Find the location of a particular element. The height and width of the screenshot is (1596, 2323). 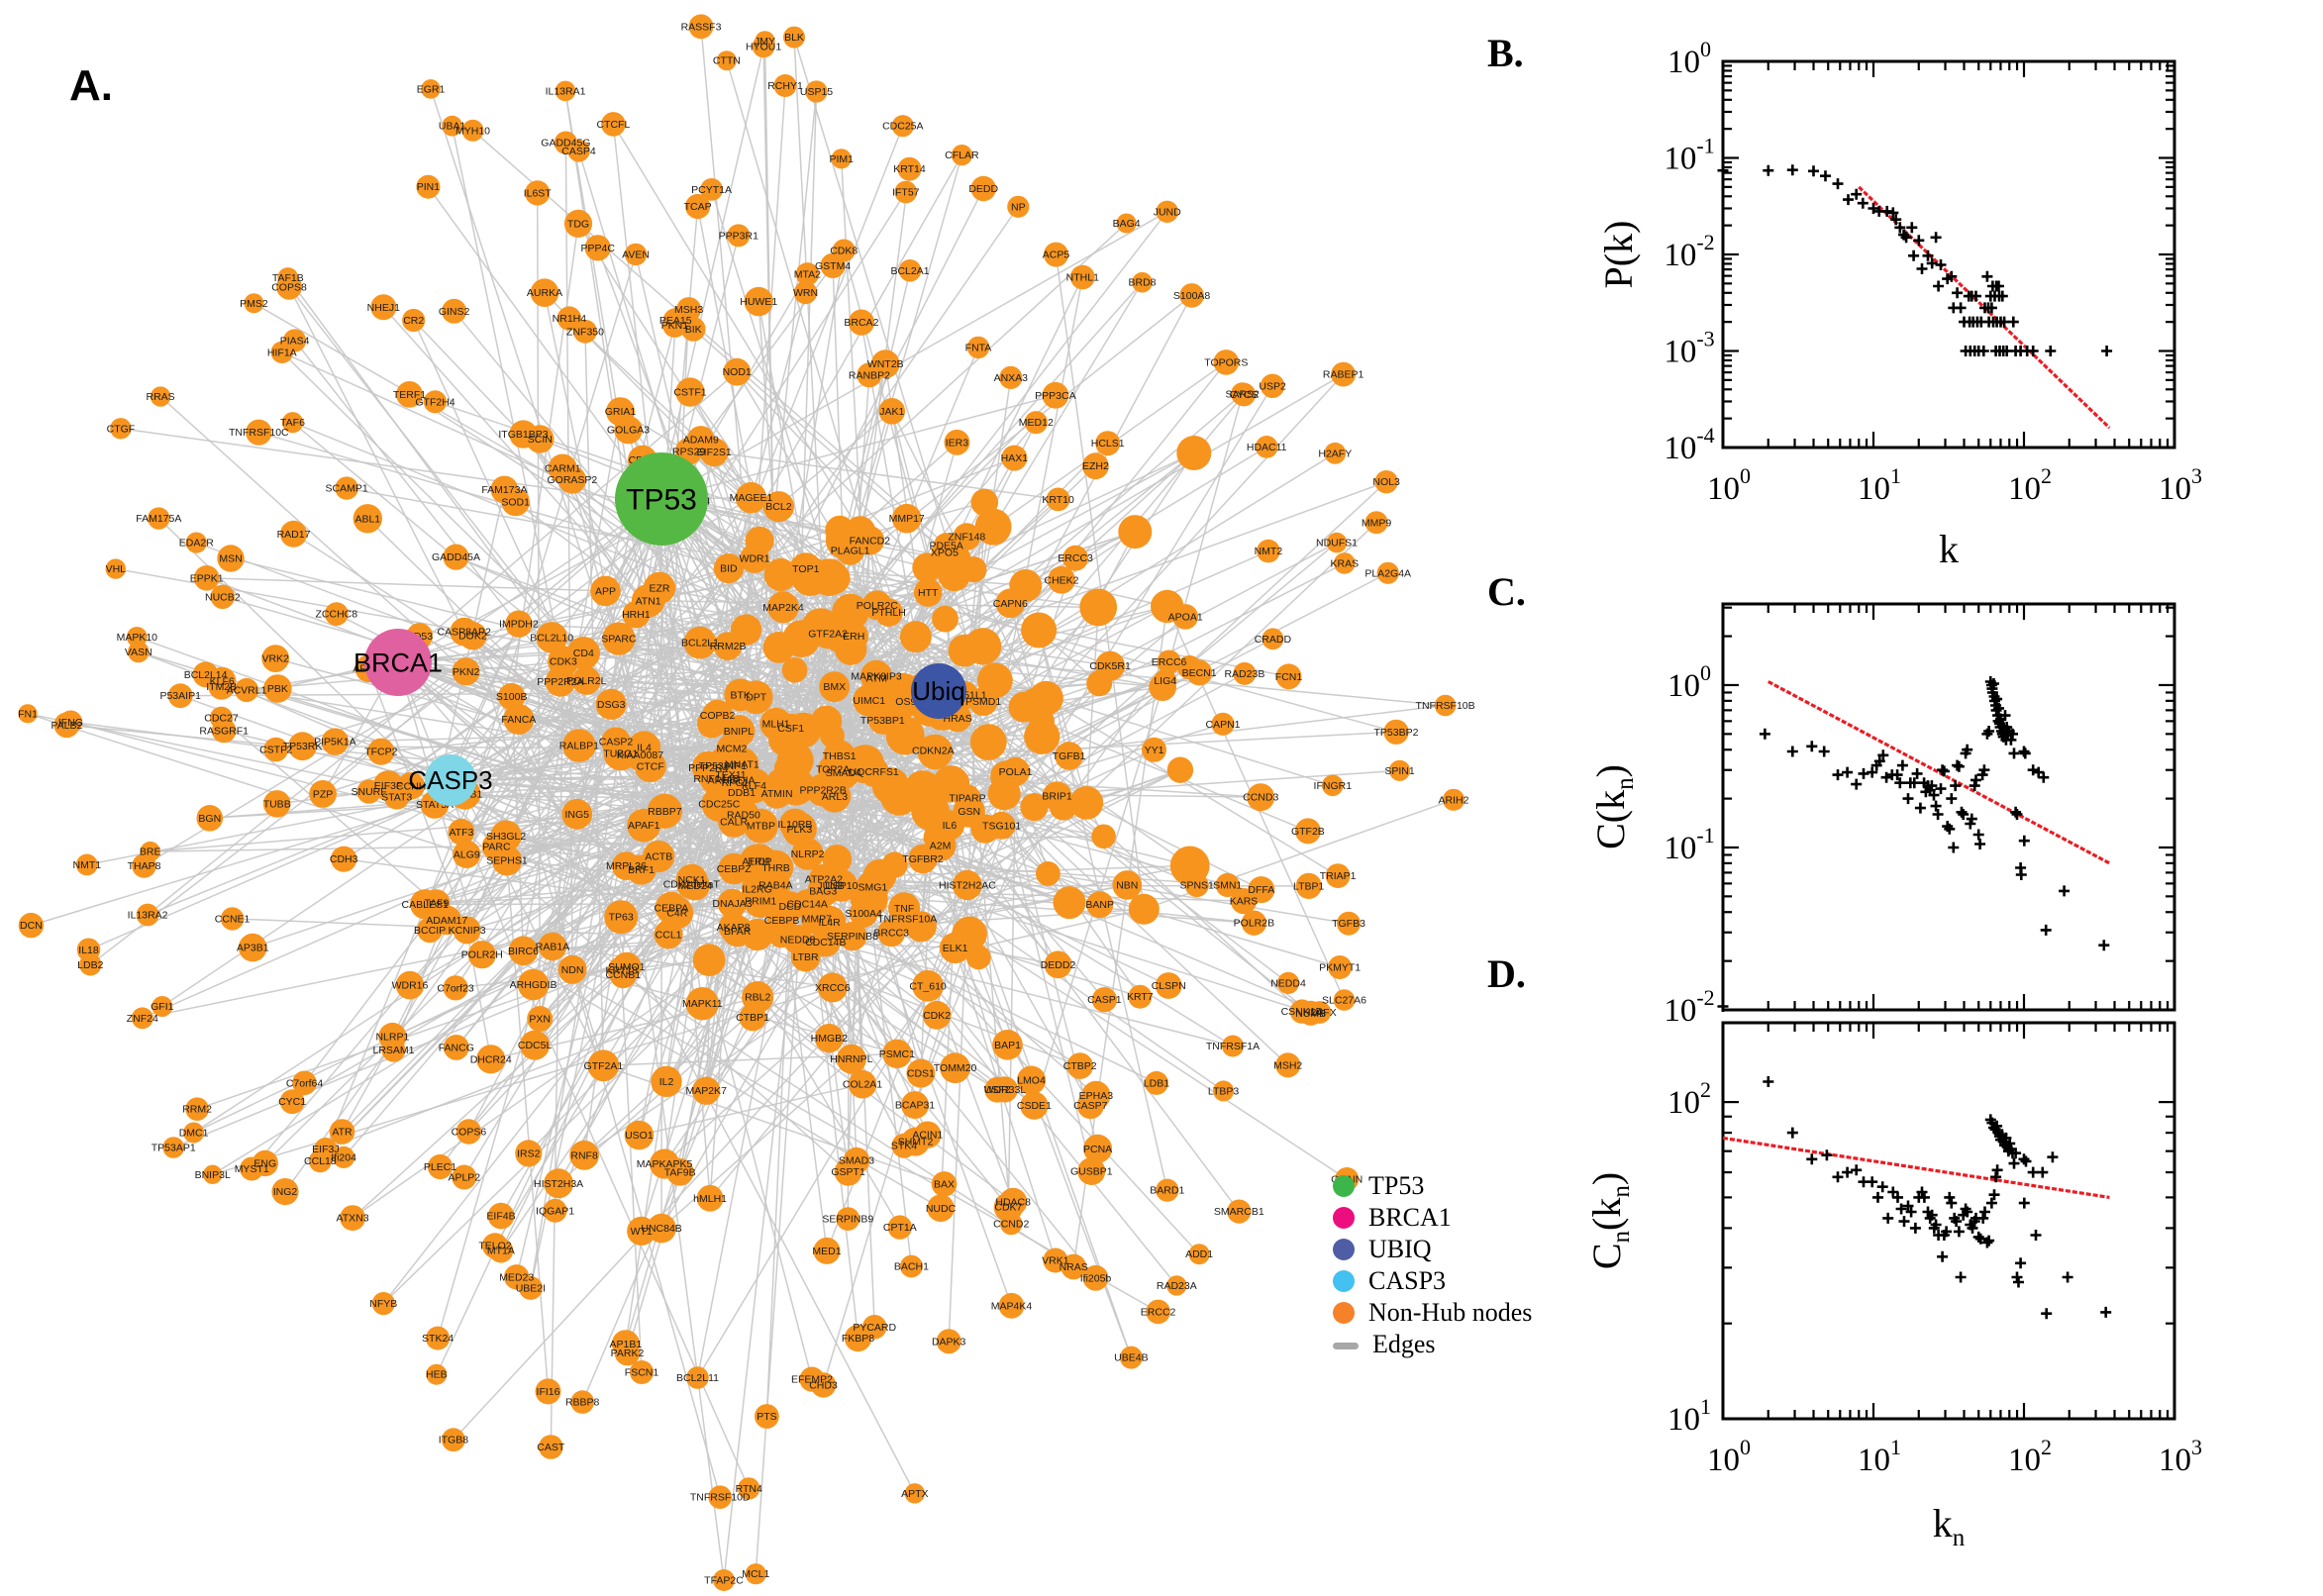

gene-node-label: RRAS is located at coordinates (161, 397).